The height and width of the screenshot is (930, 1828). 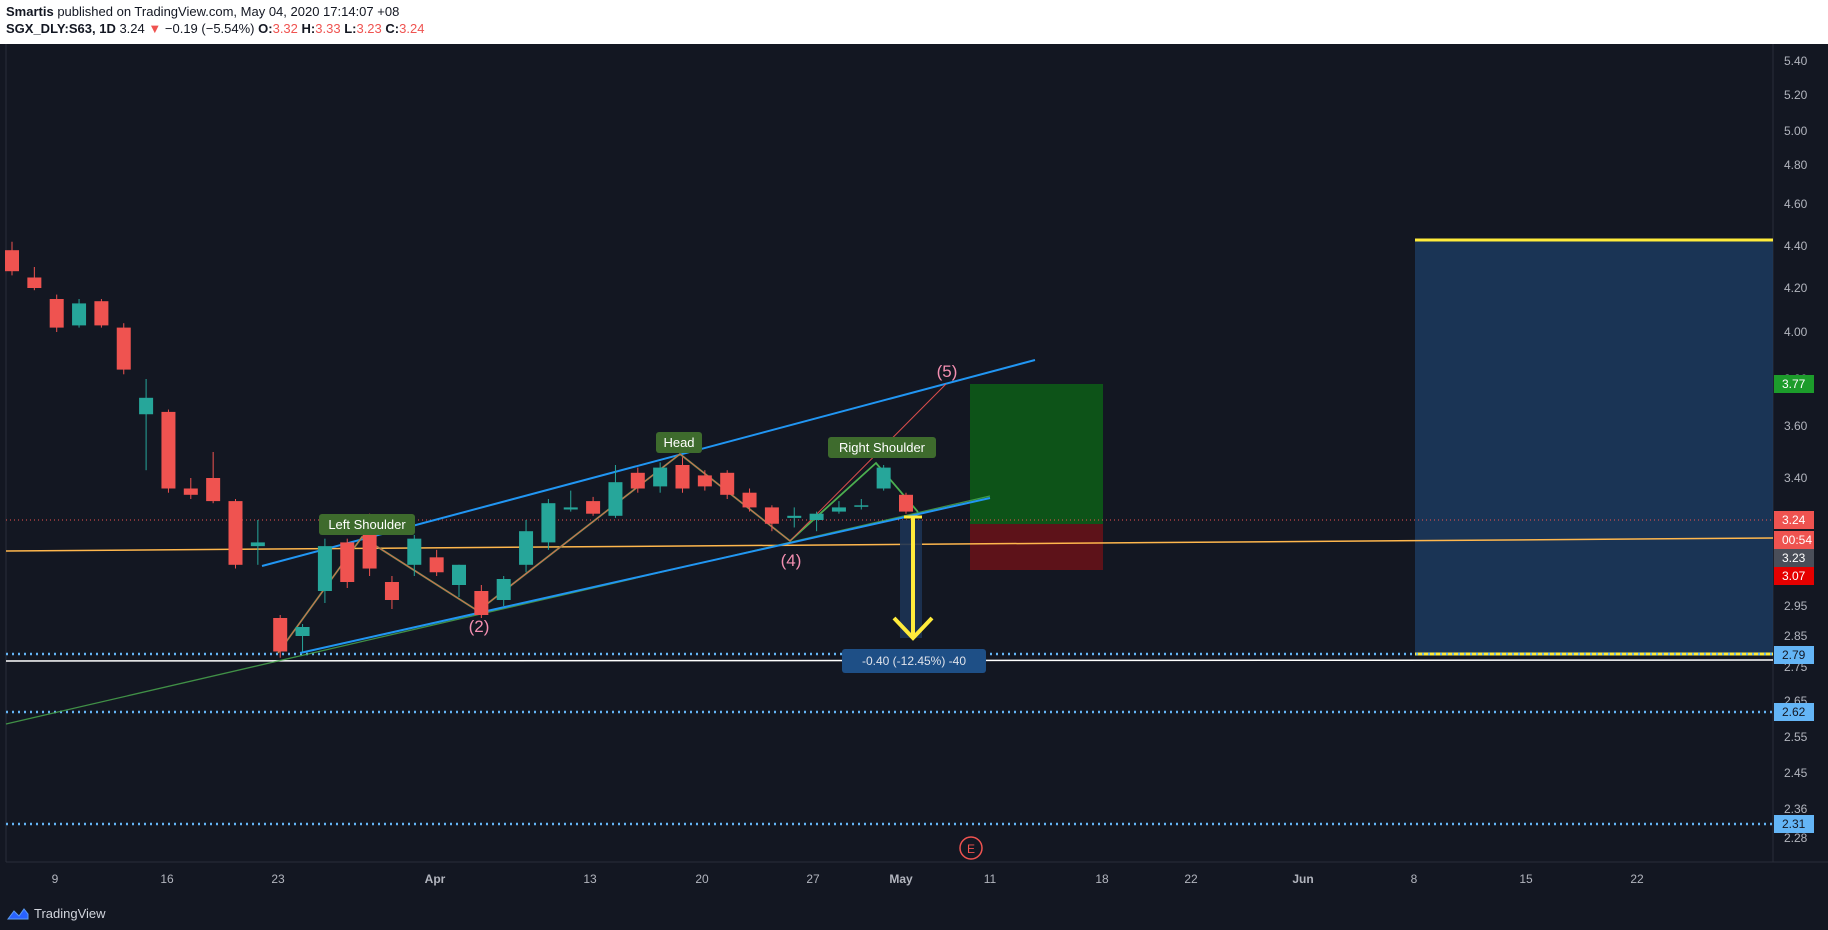 I want to click on time-tick-label: 15, so click(x=1526, y=879).